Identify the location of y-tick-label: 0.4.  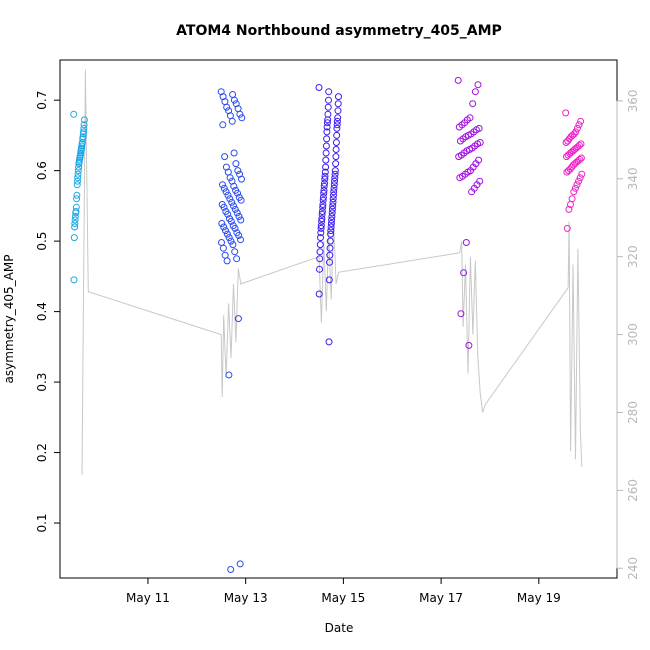
(42, 311).